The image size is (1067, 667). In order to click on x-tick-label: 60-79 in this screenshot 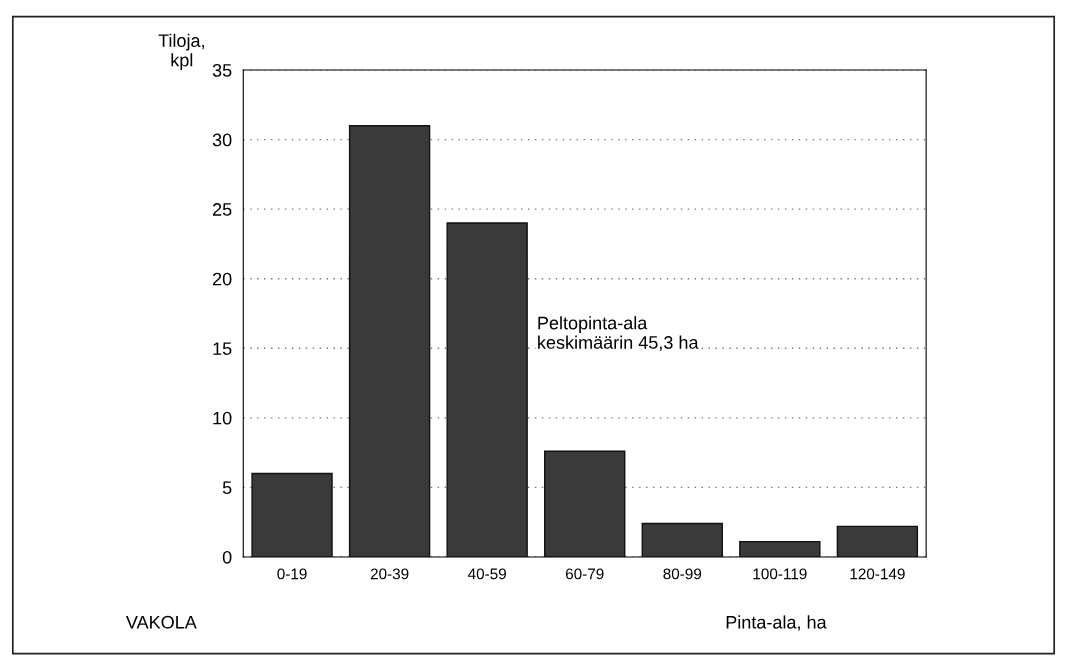, I will do `click(584, 574)`.